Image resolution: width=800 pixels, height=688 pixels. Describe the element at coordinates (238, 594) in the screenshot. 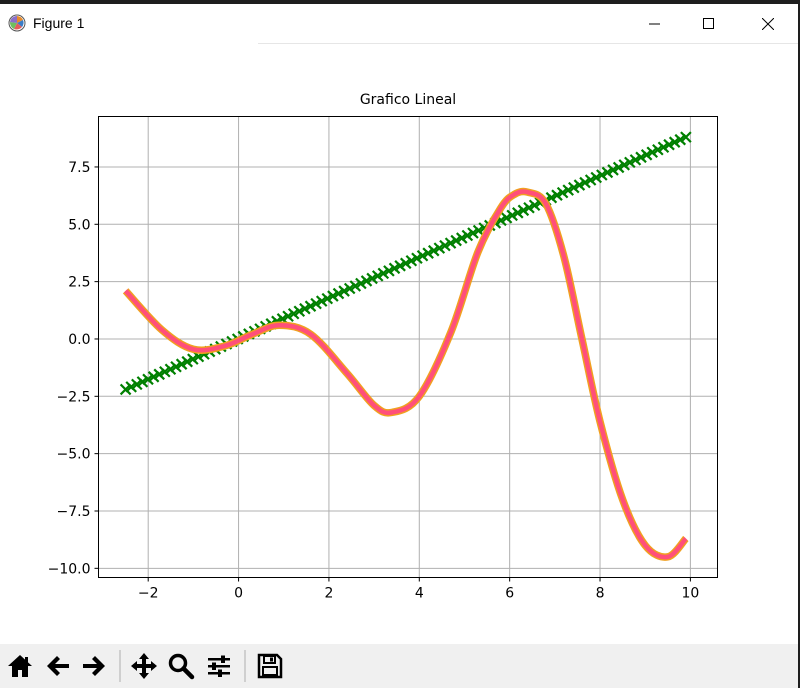

I see `x-tick-label: 0` at that location.